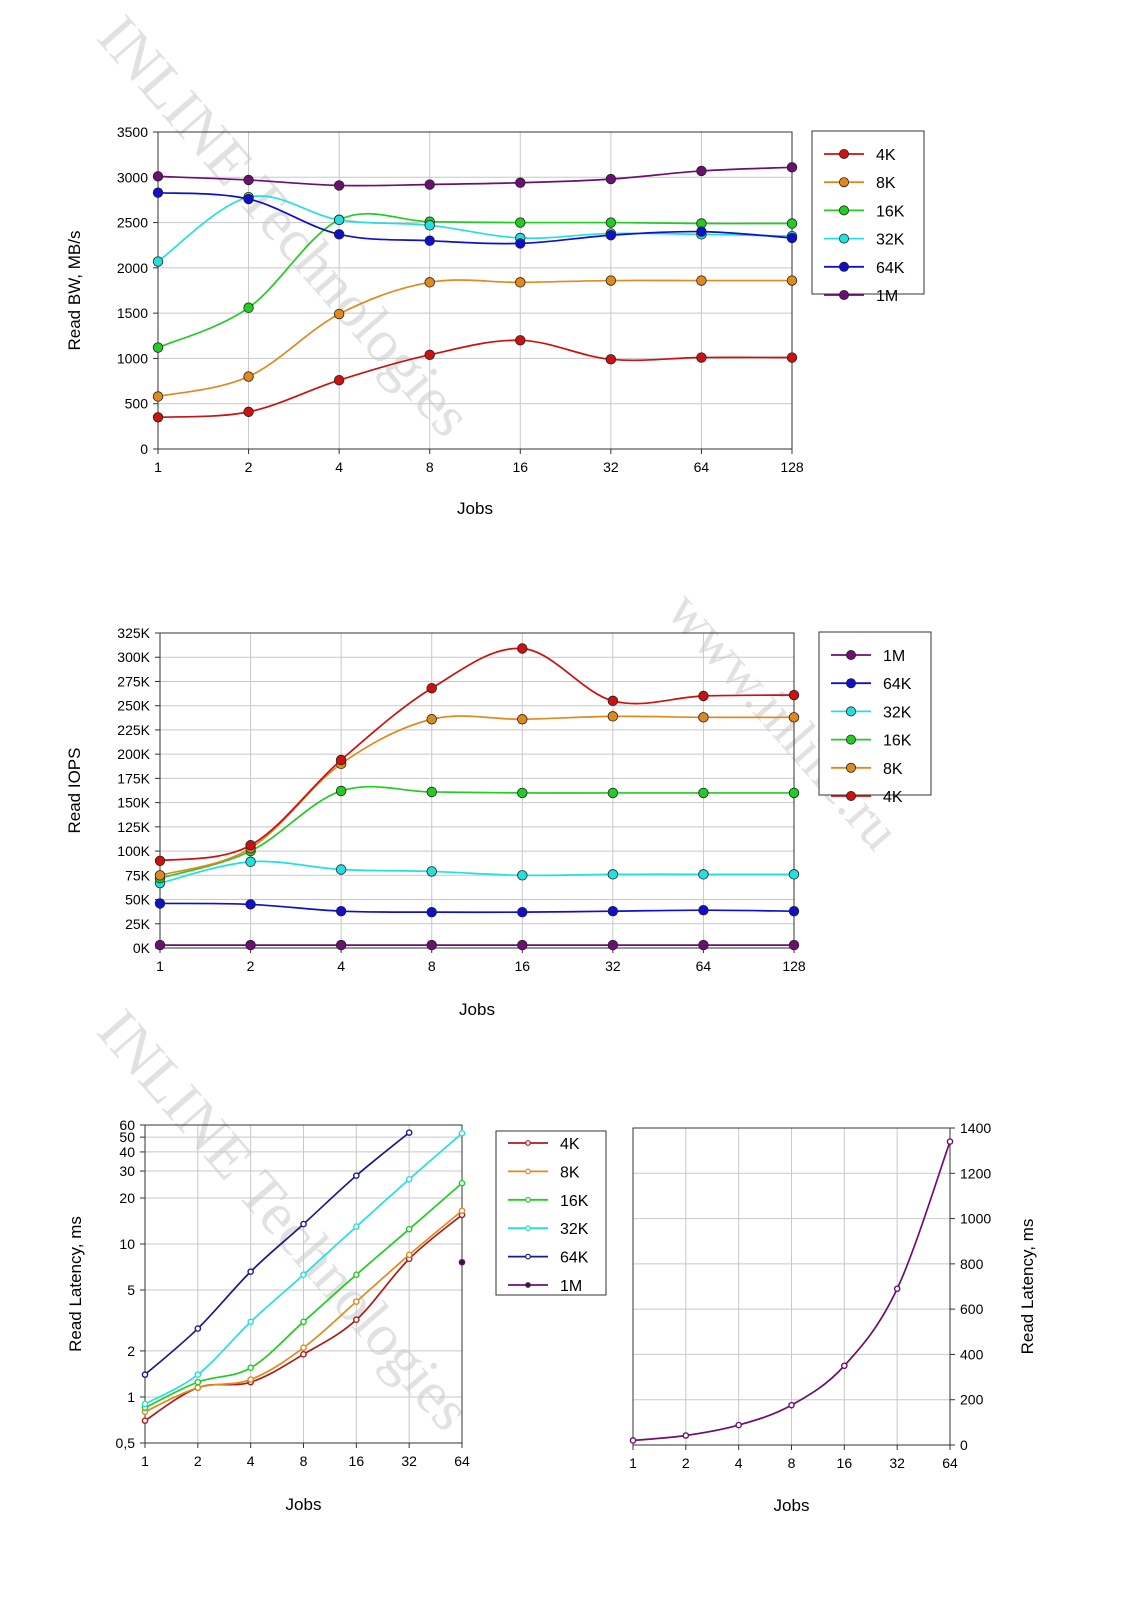  Describe the element at coordinates (127, 1137) in the screenshot. I see `y-tick-label: 50` at that location.